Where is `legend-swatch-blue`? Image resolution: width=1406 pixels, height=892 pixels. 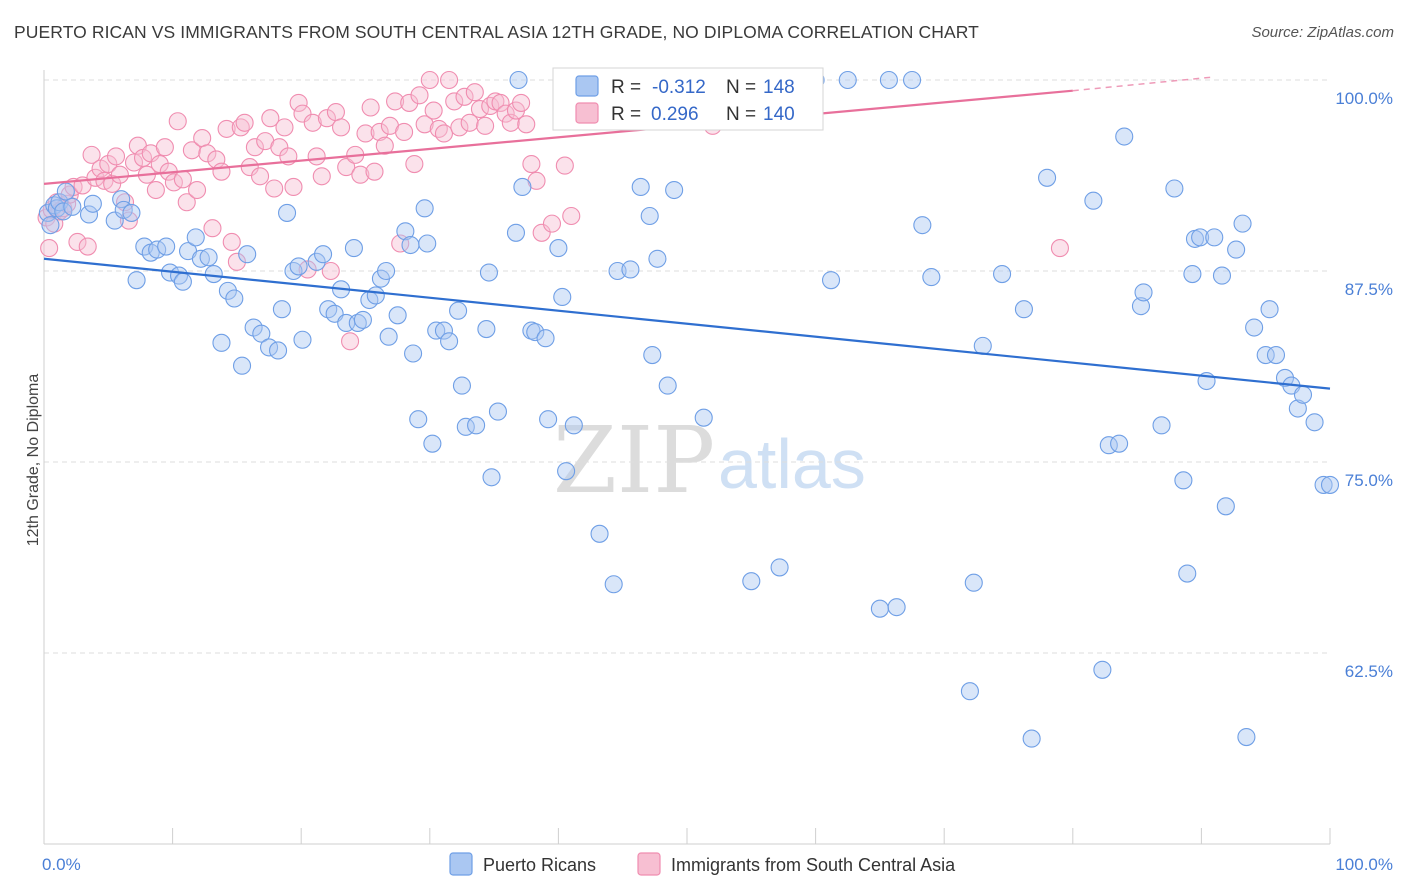
legend-swatch-blue is located at coordinates (587, 86).